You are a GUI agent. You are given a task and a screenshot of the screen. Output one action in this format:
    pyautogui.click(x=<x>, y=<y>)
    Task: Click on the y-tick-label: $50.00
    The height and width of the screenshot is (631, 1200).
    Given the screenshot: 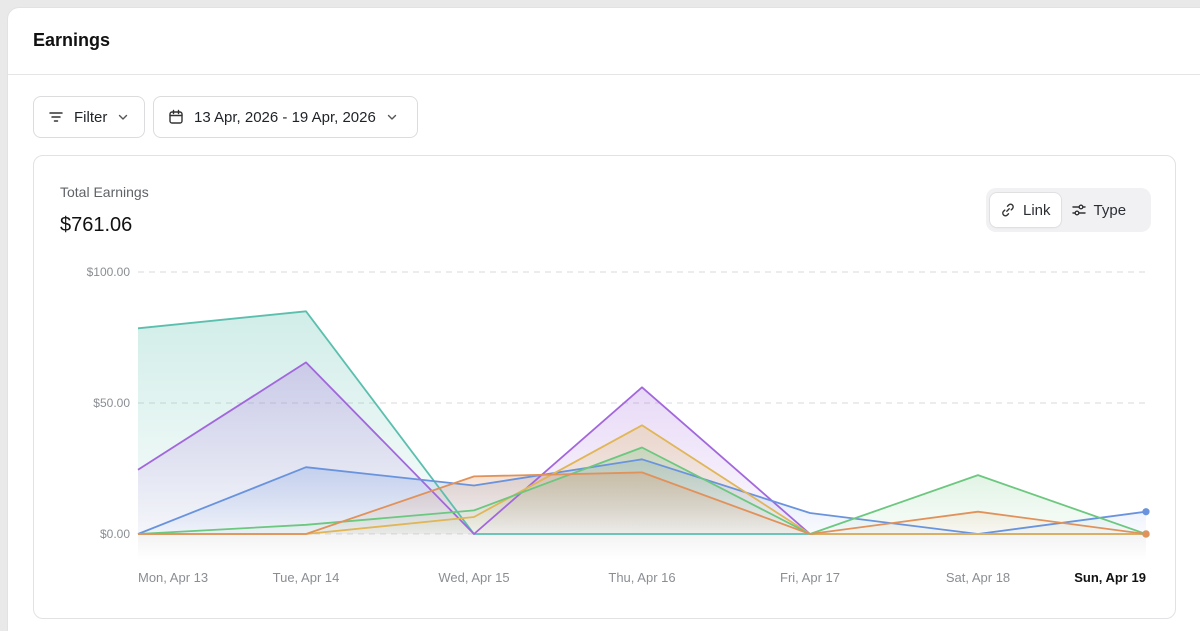 What is the action you would take?
    pyautogui.click(x=111, y=403)
    